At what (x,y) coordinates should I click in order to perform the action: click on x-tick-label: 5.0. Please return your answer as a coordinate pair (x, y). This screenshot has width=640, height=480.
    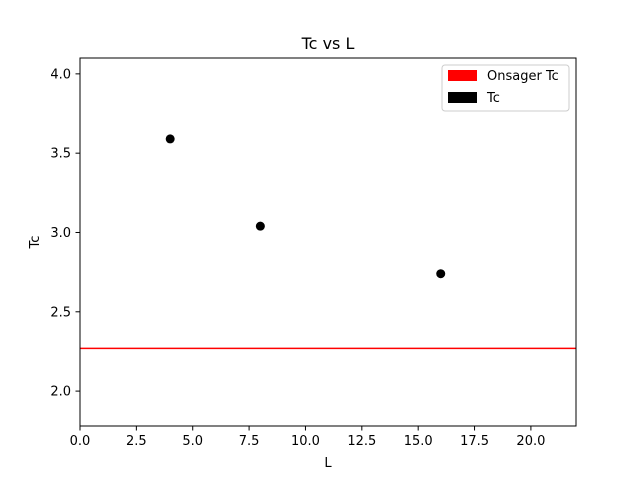
    Looking at the image, I should click on (192, 441).